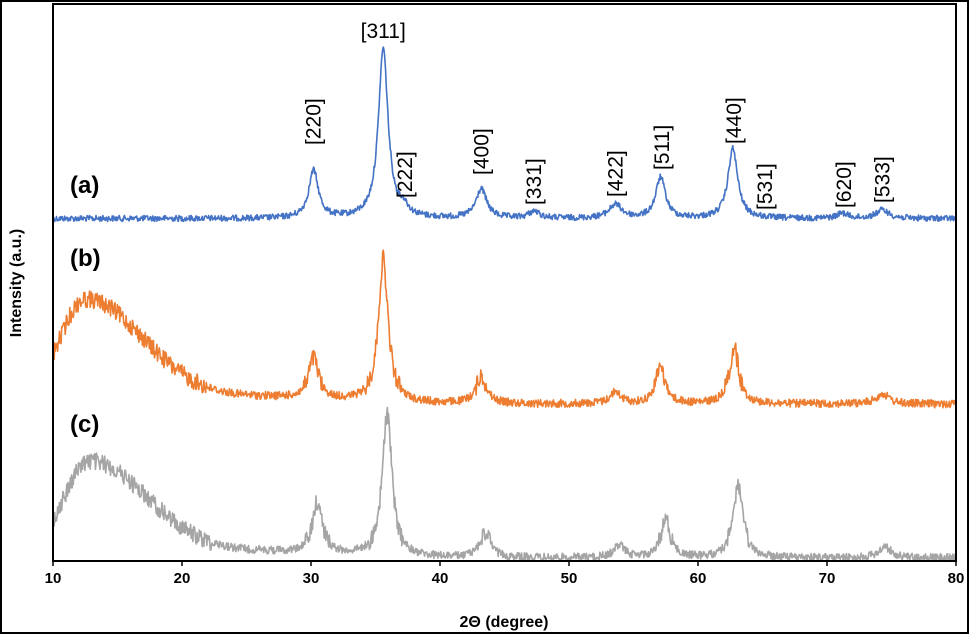 This screenshot has width=969, height=634. Describe the element at coordinates (405, 174) in the screenshot. I see `peak-label: [222]` at that location.